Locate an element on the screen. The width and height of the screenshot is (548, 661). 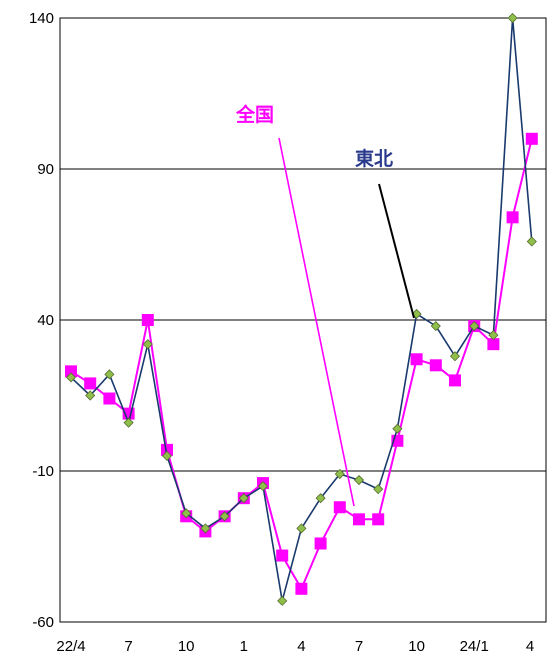
y-axis-tick-labels: 140 90 40 -10 -60 is located at coordinates (41, 320).